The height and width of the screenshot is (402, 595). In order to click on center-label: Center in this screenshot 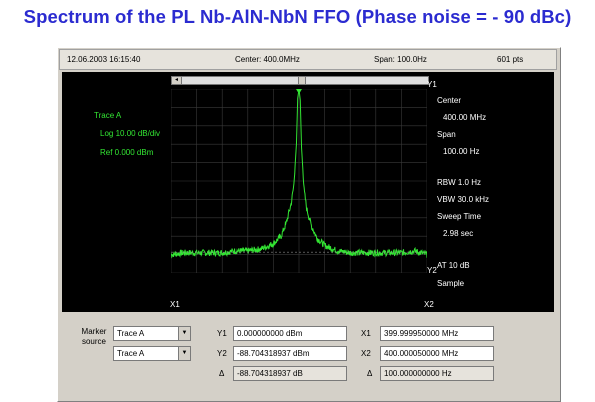, I will do `click(449, 100)`.